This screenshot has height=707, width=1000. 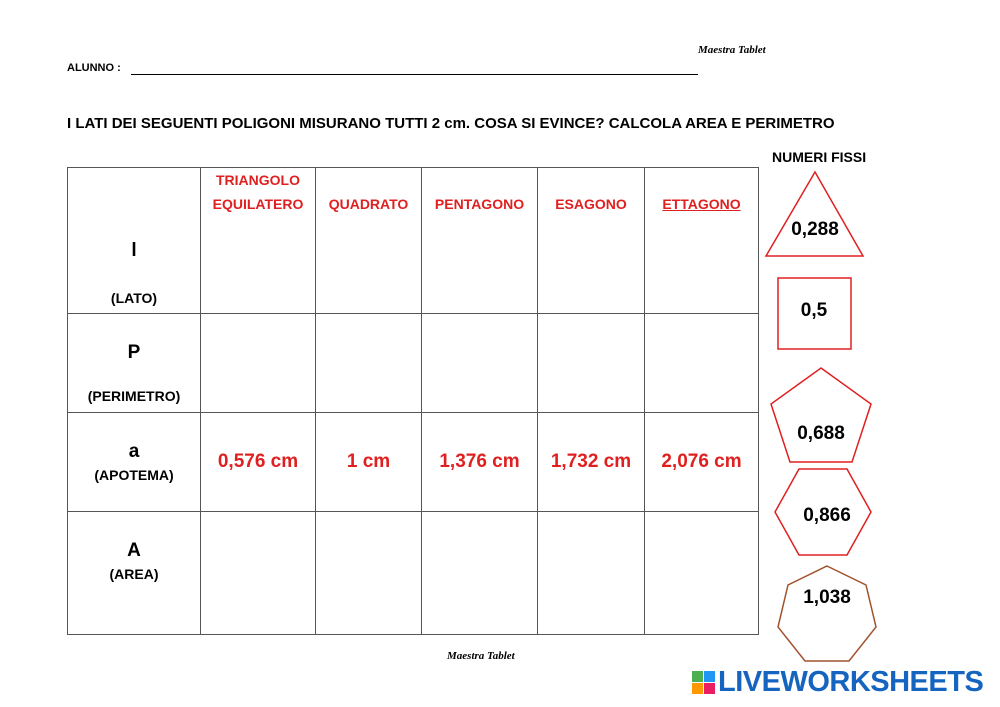 I want to click on logo: LIVEWORKSHEETS, so click(x=851, y=682).